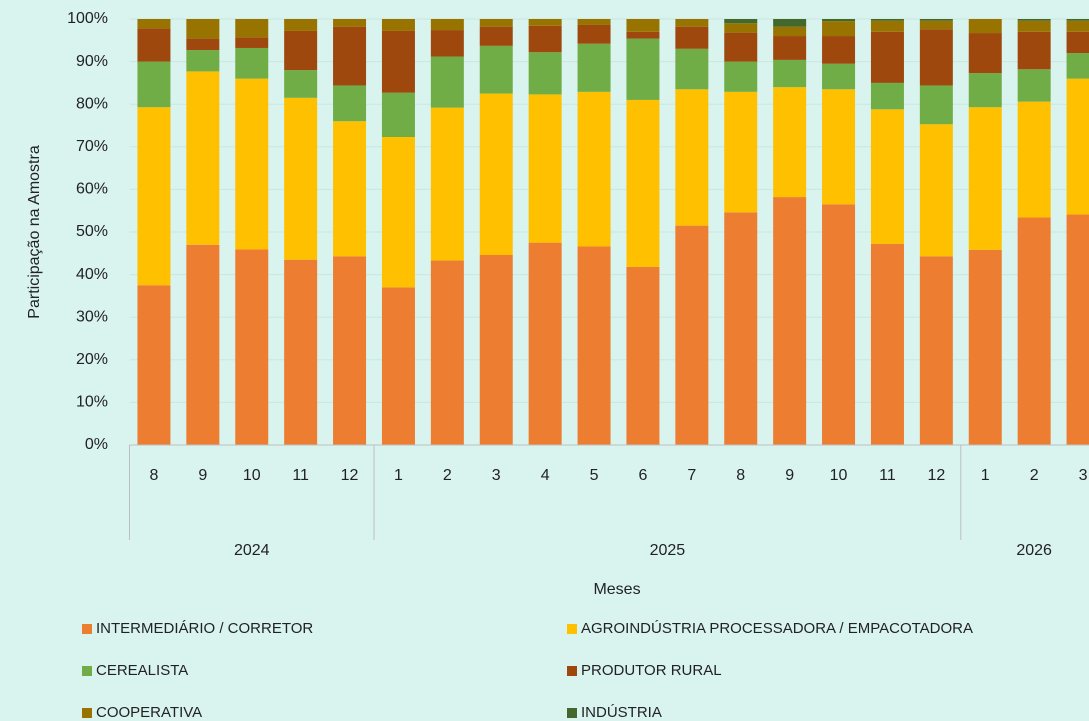  What do you see at coordinates (92, 103) in the screenshot?
I see `y-tick-label: 80%` at bounding box center [92, 103].